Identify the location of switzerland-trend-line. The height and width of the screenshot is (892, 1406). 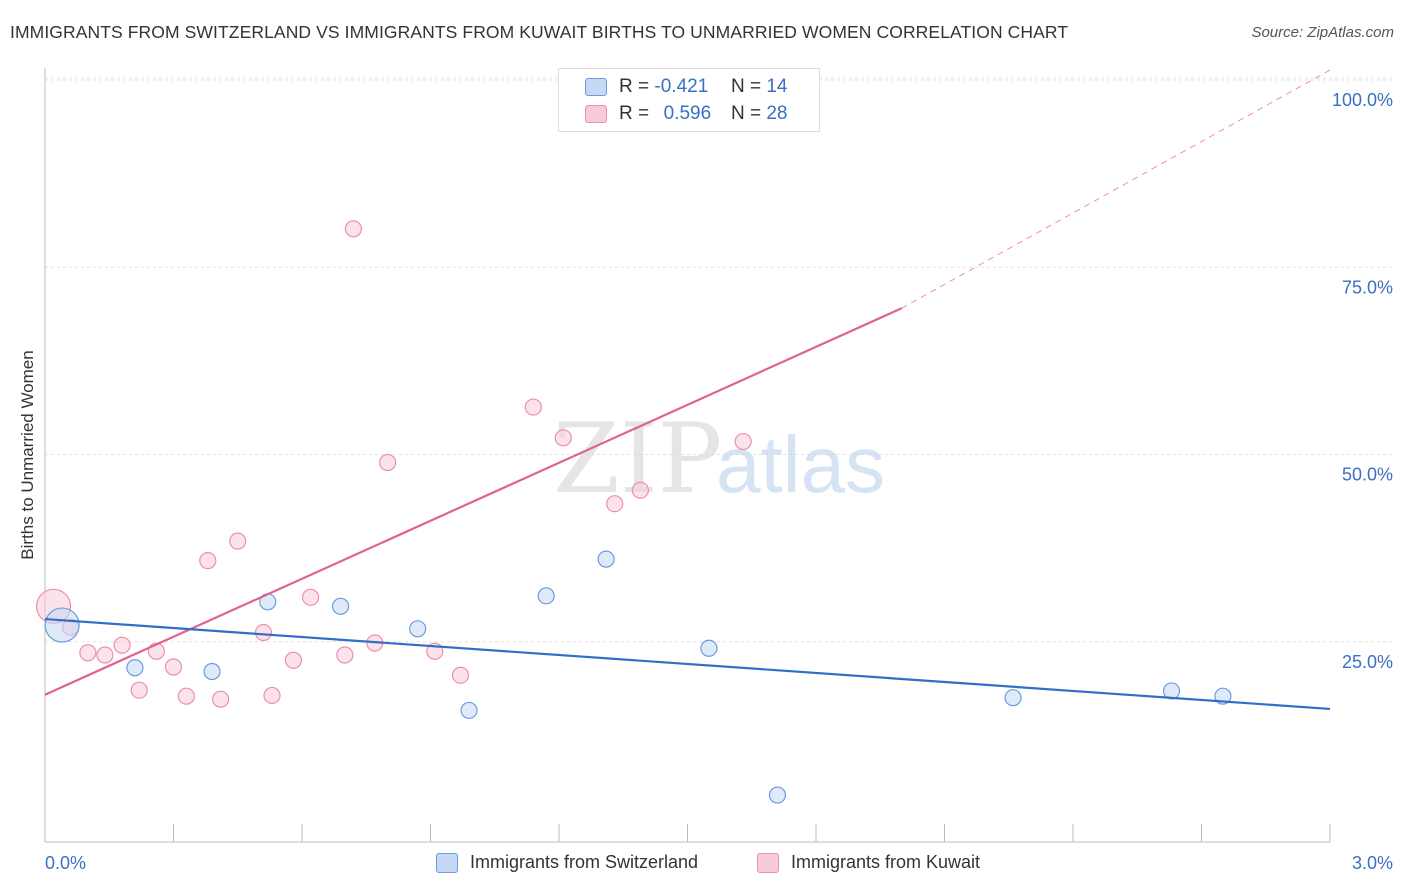
(687, 664).